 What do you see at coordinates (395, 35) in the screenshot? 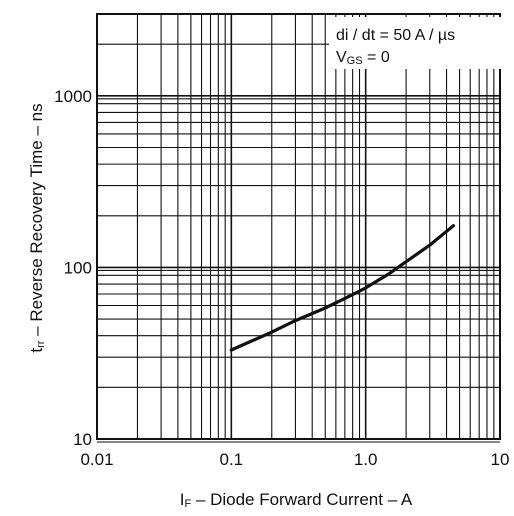
I see `annotation-line1: di / dt = 50 A / µs` at bounding box center [395, 35].